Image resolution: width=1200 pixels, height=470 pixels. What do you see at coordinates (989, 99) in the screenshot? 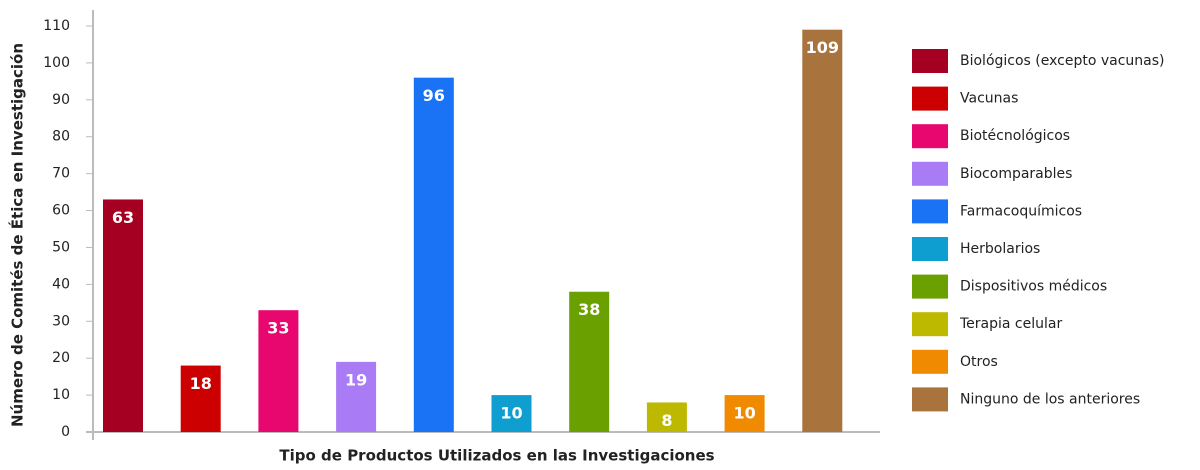
I see `legend-label: Vacunas` at bounding box center [989, 99].